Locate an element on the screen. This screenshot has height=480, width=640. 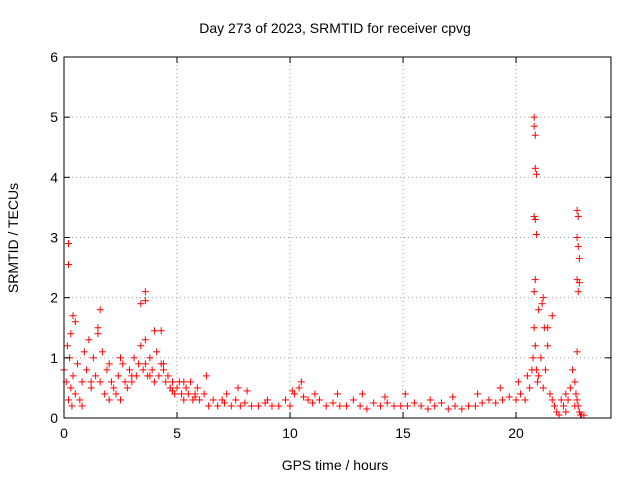
y-tick-label: 1 is located at coordinates (54, 358).